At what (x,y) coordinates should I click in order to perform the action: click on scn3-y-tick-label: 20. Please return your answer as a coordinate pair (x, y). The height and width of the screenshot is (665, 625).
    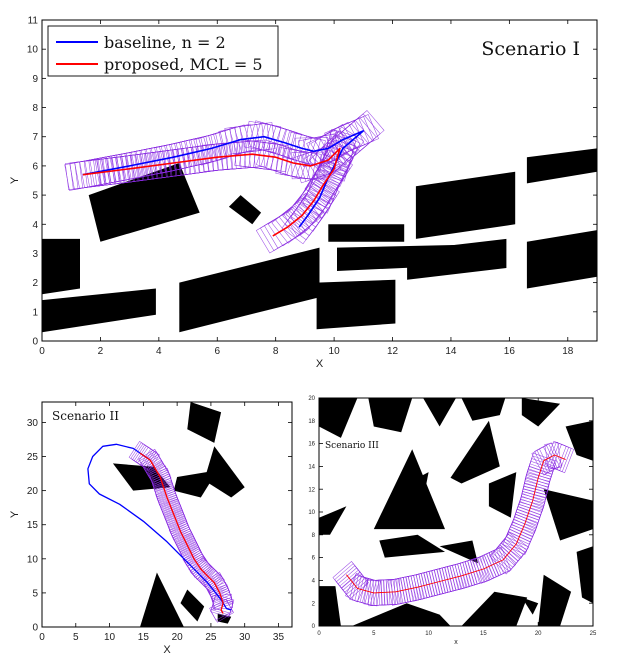
    Looking at the image, I should click on (311, 399).